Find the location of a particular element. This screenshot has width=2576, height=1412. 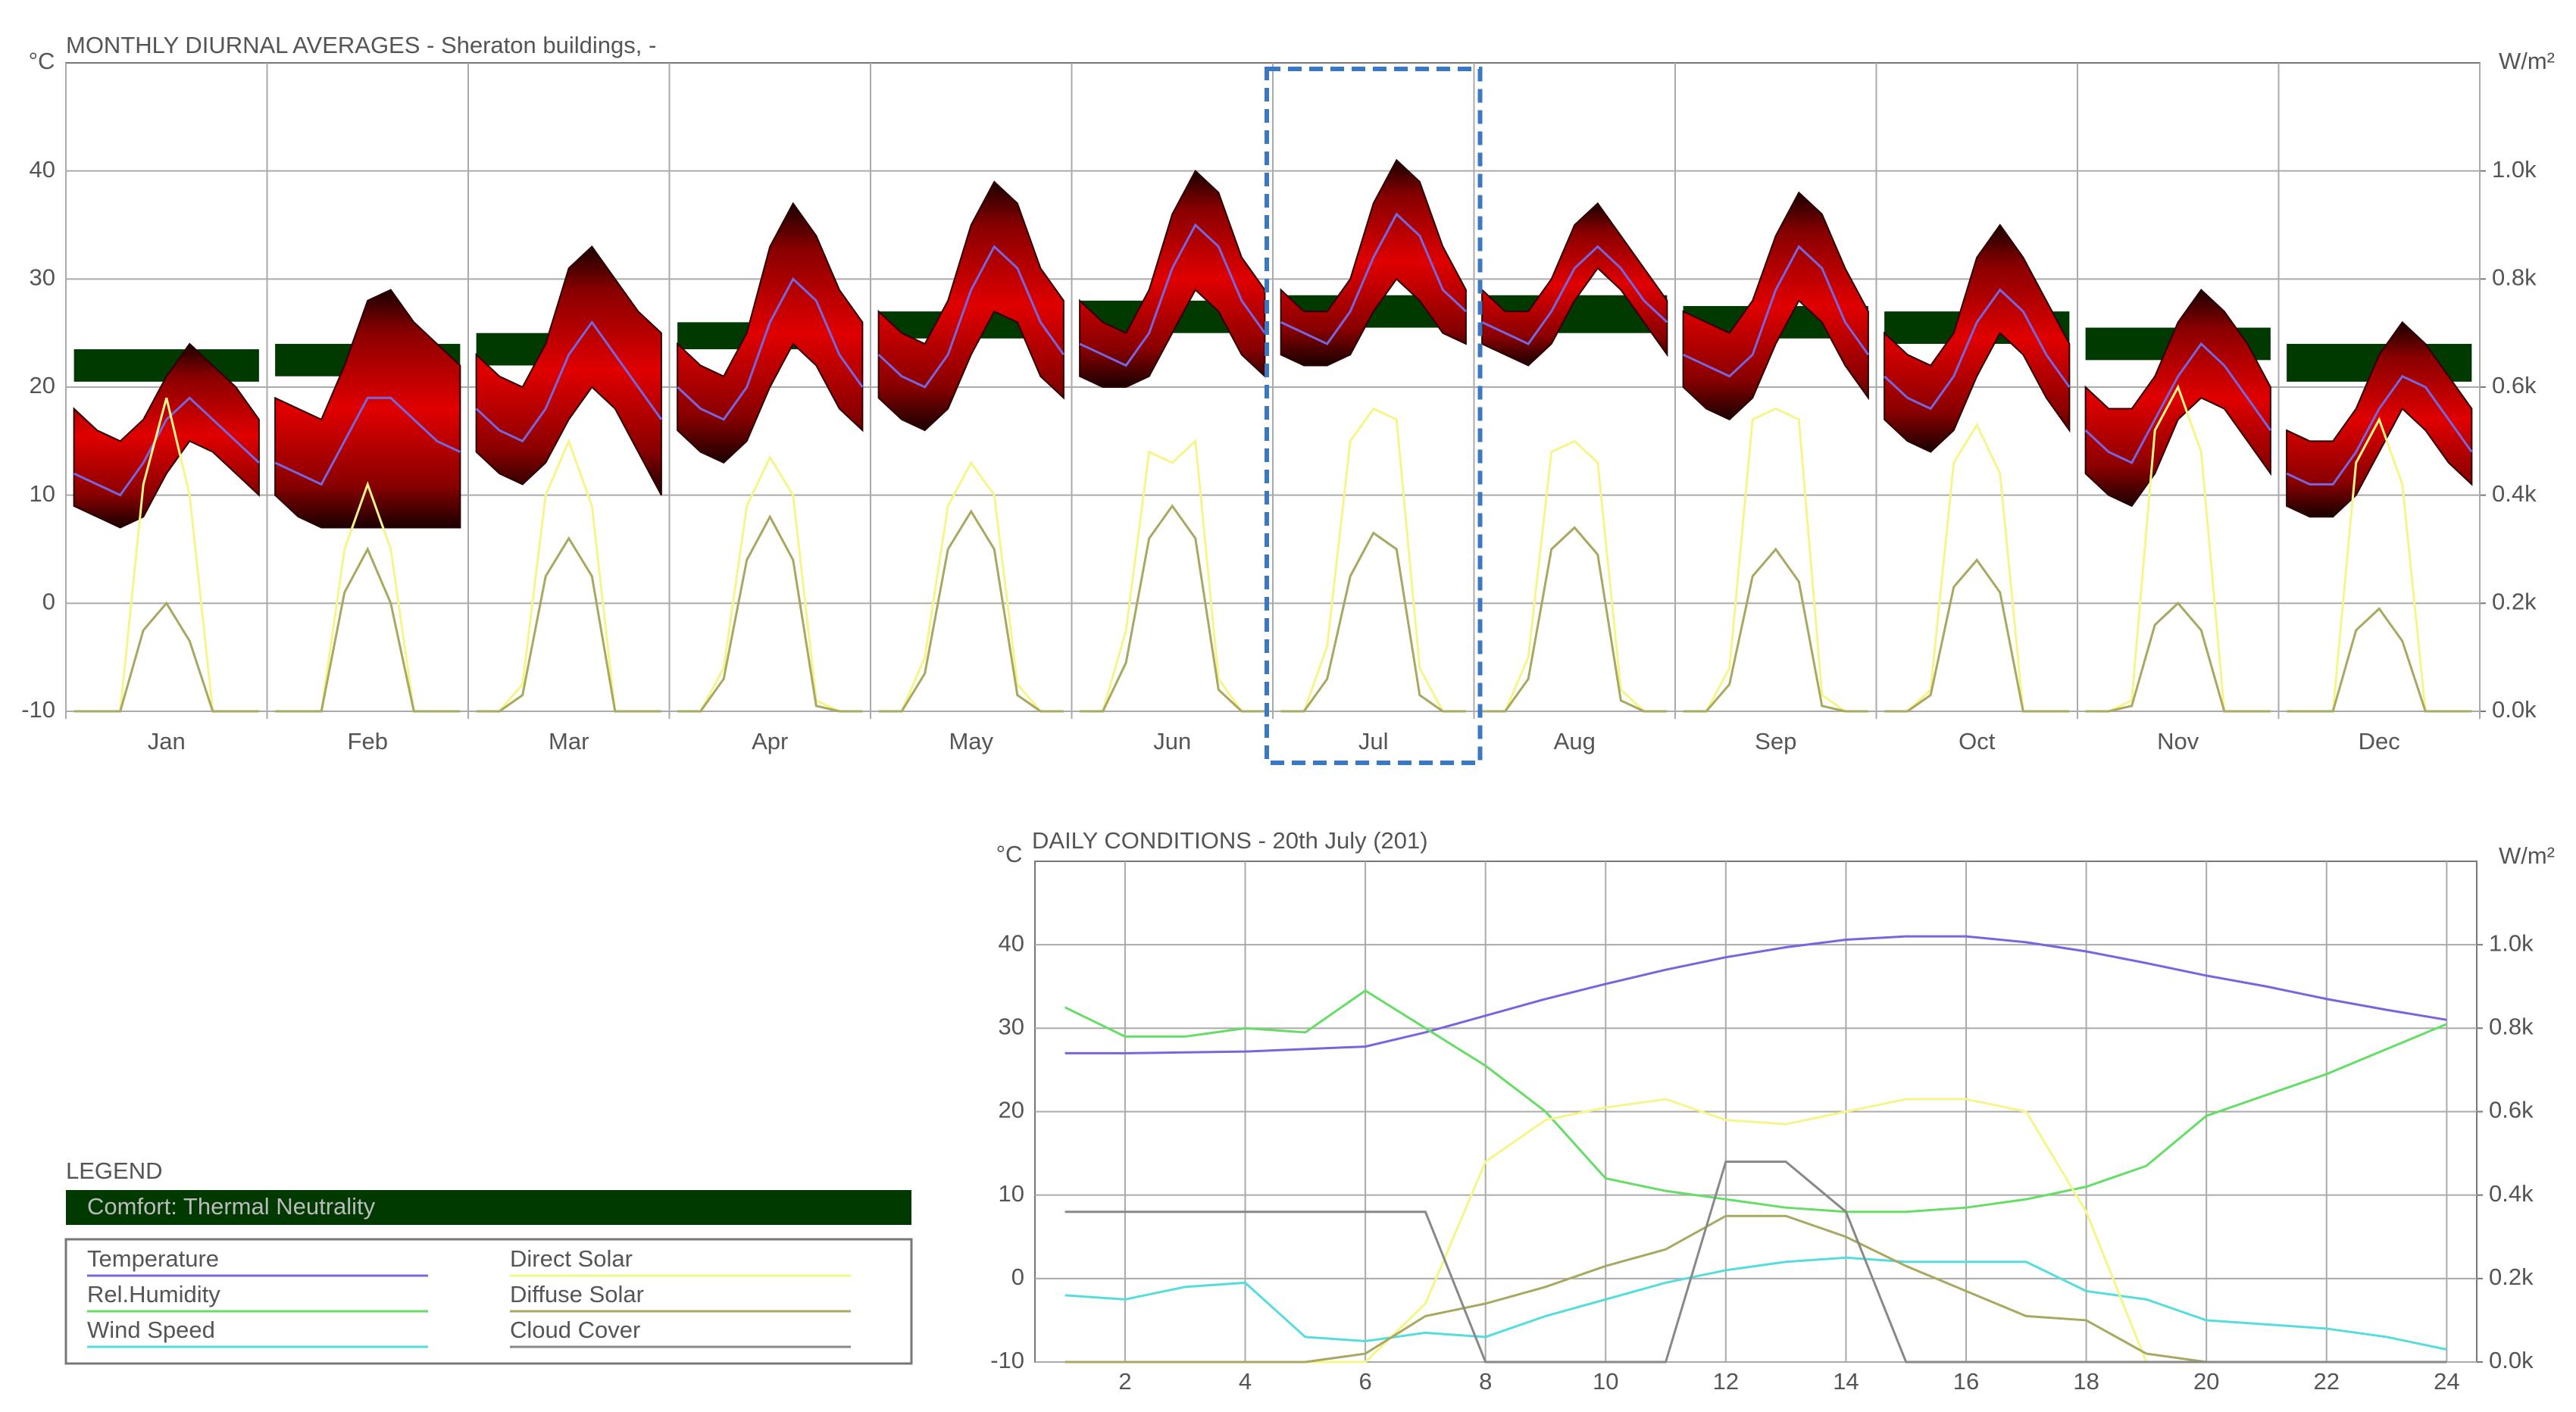

x-tick-label: Oct is located at coordinates (1978, 741).